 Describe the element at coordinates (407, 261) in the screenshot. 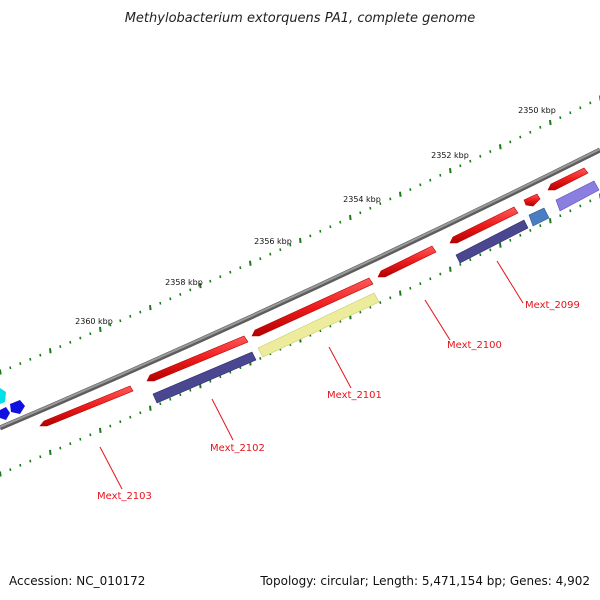

I see `gene-arrow-mext2100` at that location.